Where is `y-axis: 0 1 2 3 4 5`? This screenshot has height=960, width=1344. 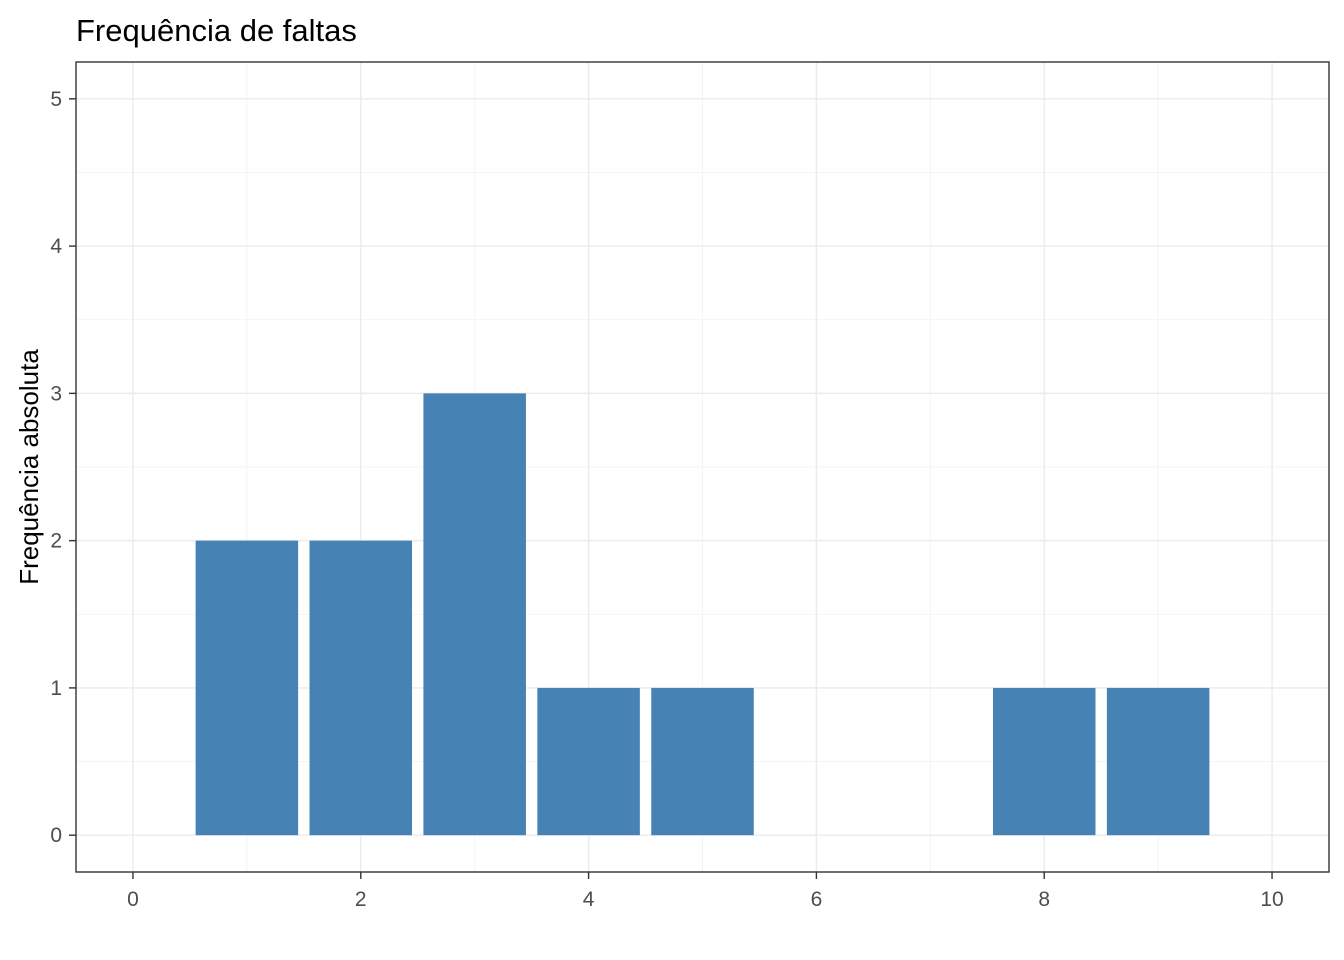
y-axis: 0 1 2 3 4 5 is located at coordinates (63, 467).